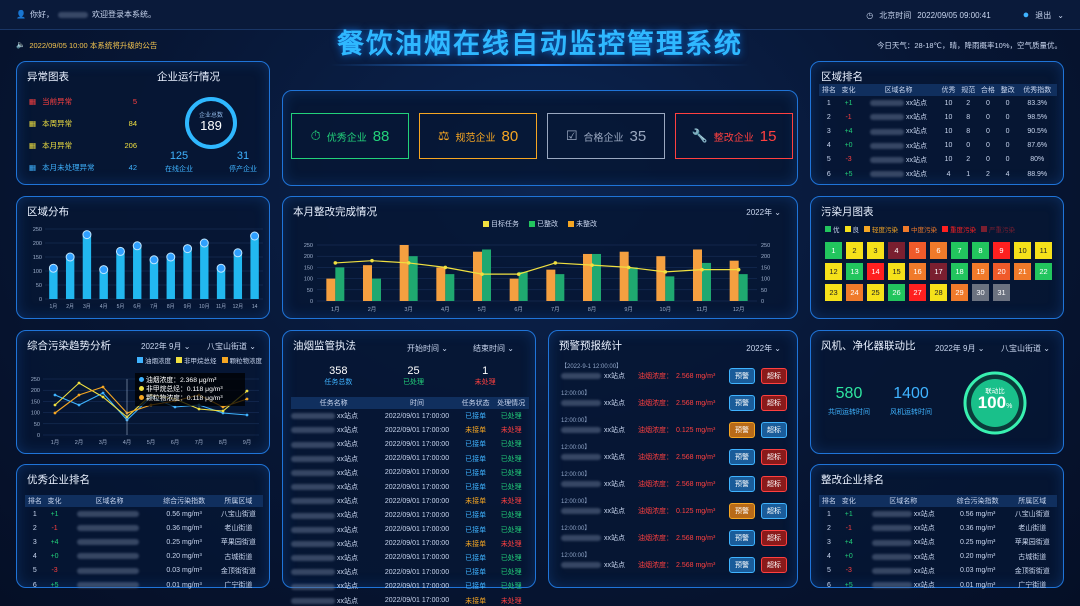  I want to click on grade-card: ☑ 合格企业 35, so click(606, 136).